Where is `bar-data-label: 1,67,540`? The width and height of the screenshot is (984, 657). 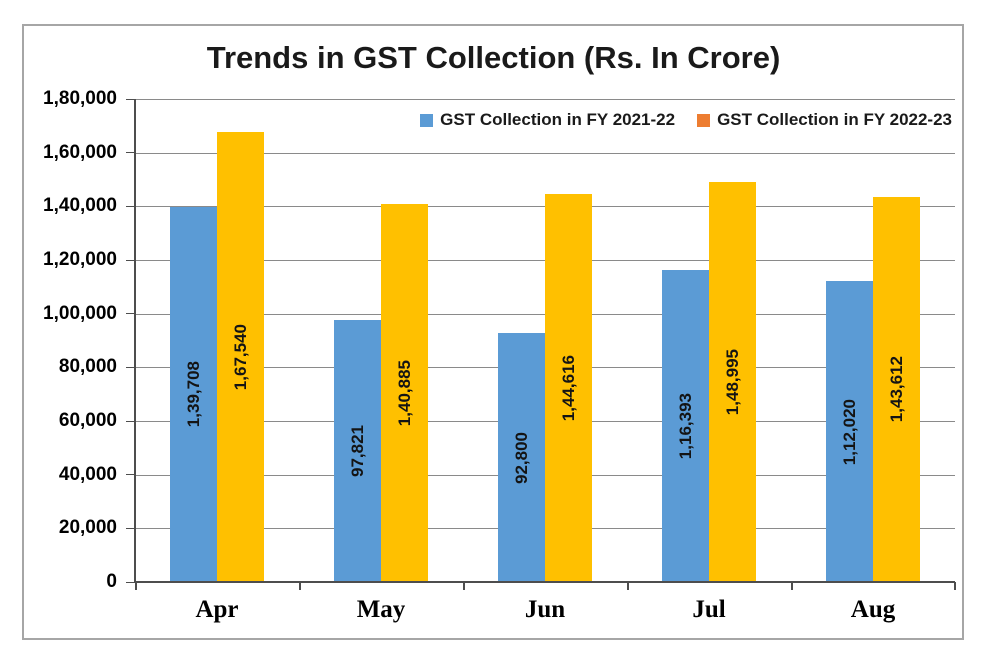
bar-data-label: 1,67,540 is located at coordinates (240, 357).